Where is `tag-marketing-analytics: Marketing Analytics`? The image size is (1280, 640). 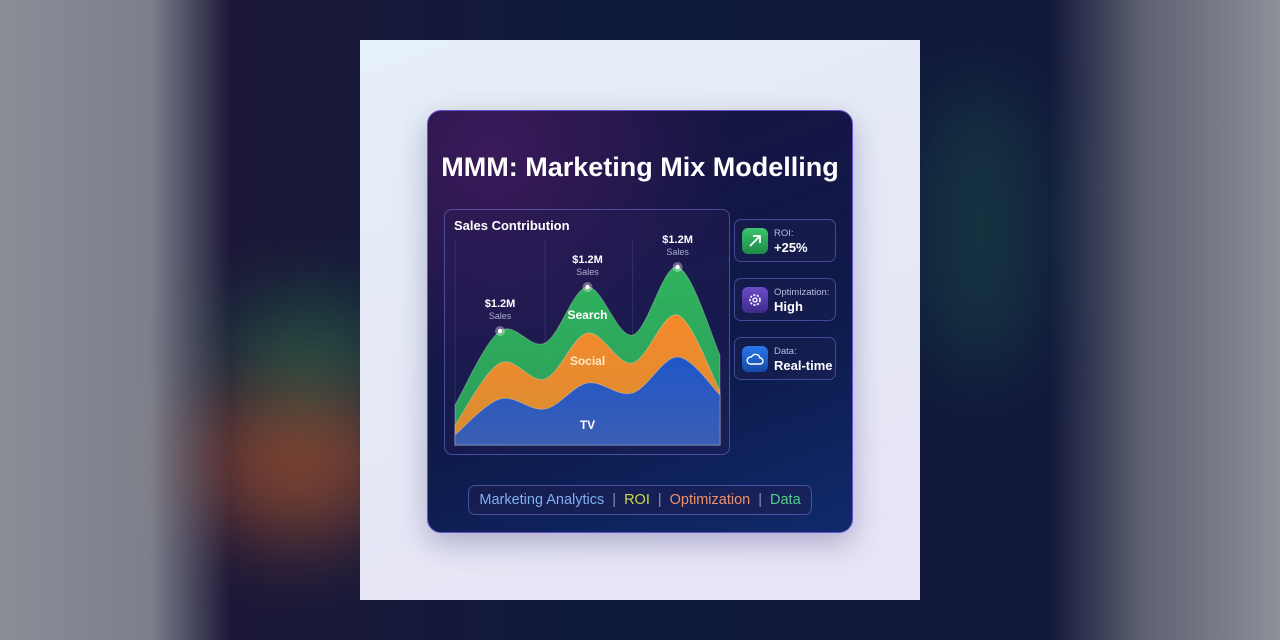 tag-marketing-analytics: Marketing Analytics is located at coordinates (542, 500).